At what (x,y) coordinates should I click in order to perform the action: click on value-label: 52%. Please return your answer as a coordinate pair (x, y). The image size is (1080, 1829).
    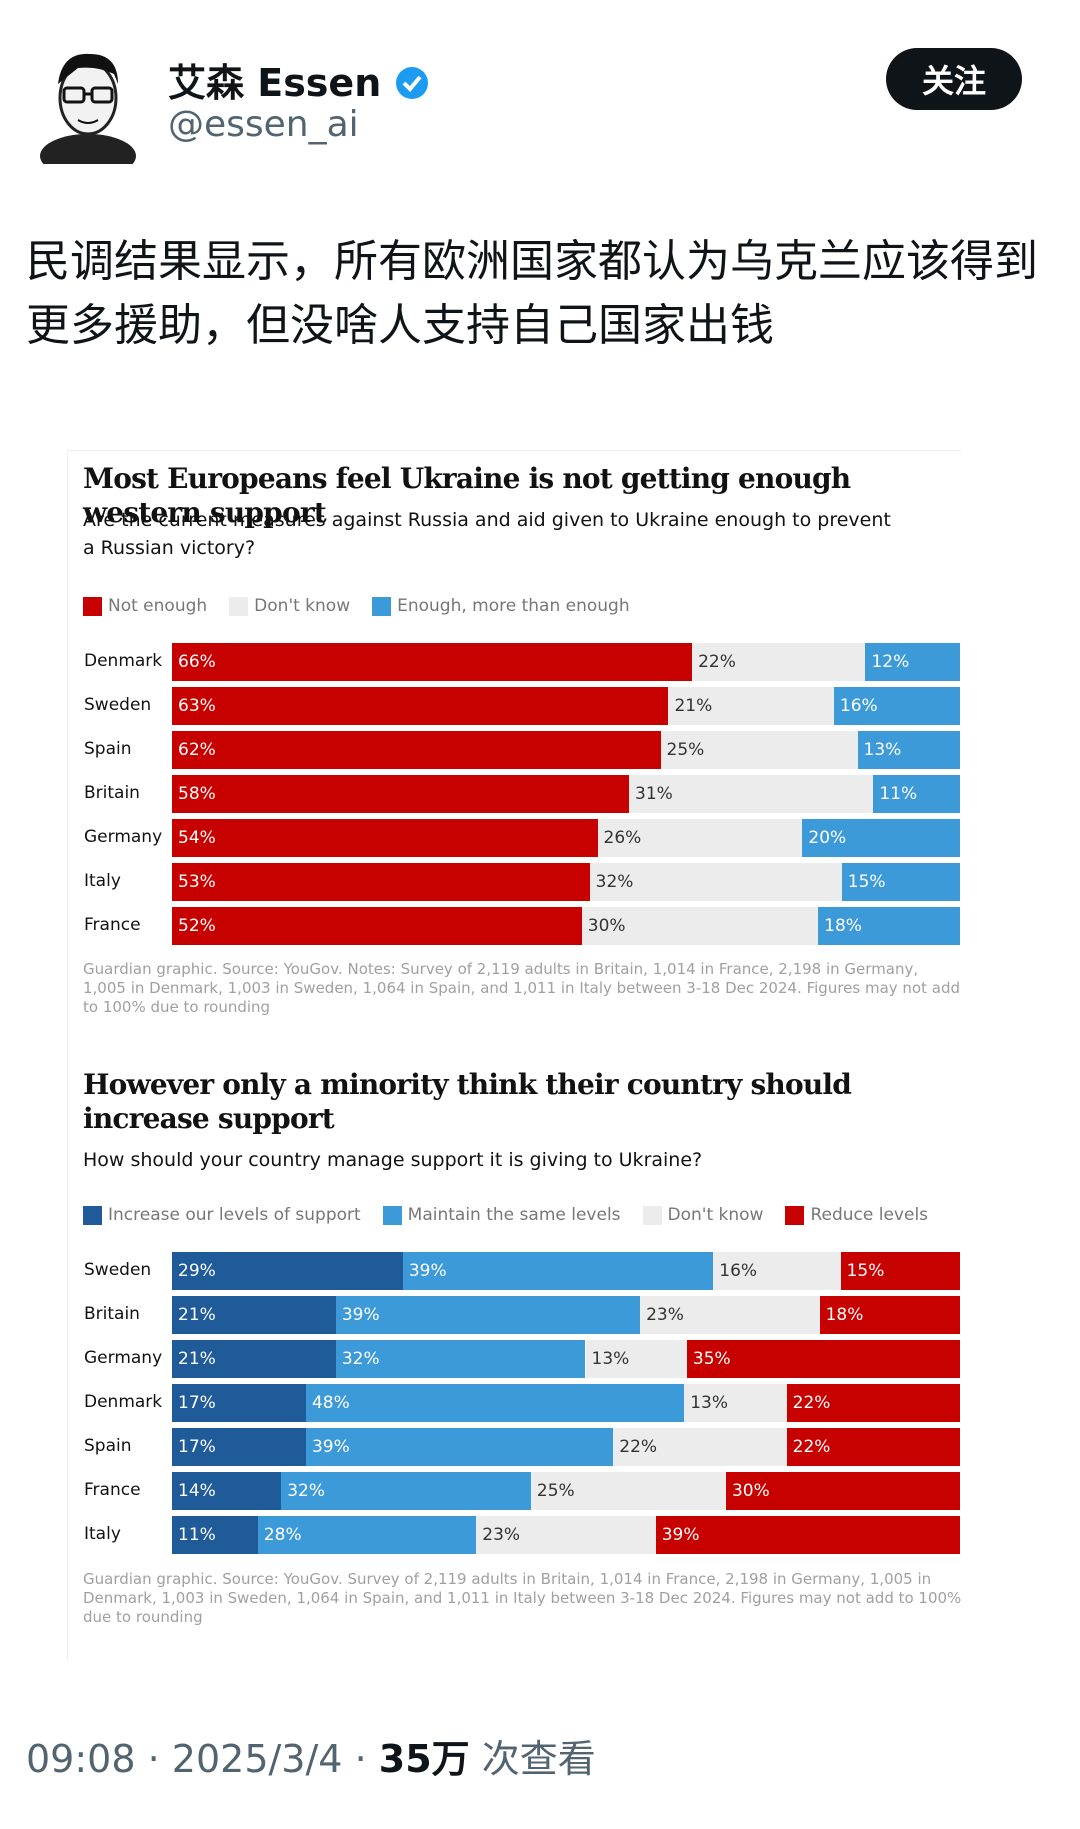
    Looking at the image, I should click on (197, 926).